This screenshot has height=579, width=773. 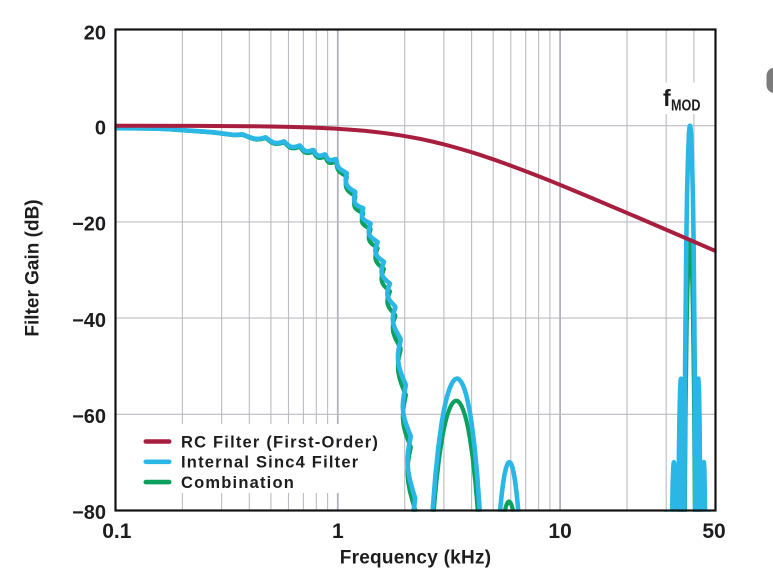 I want to click on svg-text: Internal Sinc4 Filter, so click(x=270, y=463).